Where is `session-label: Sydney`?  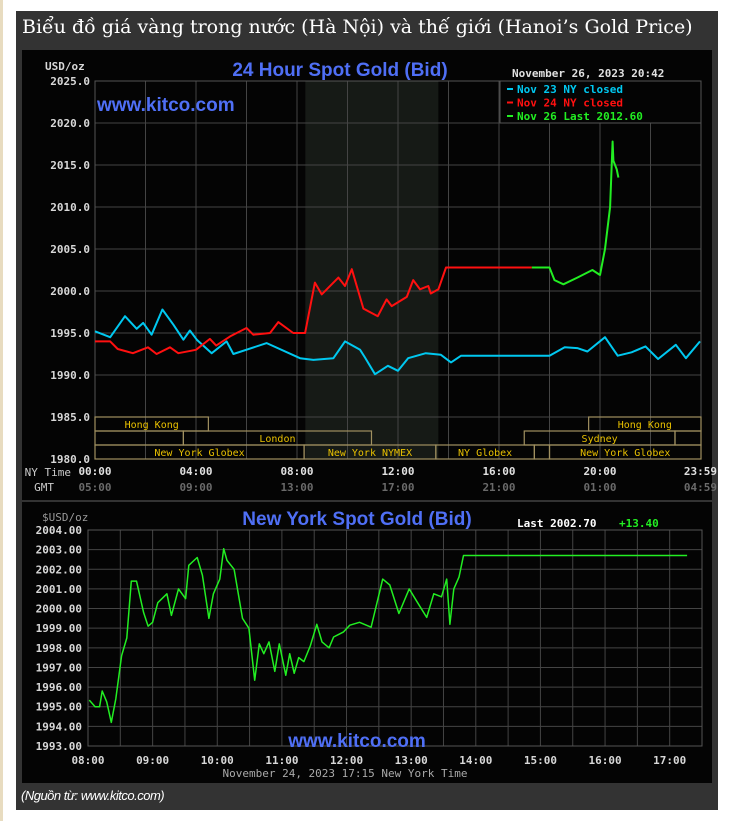
session-label: Sydney is located at coordinates (600, 439).